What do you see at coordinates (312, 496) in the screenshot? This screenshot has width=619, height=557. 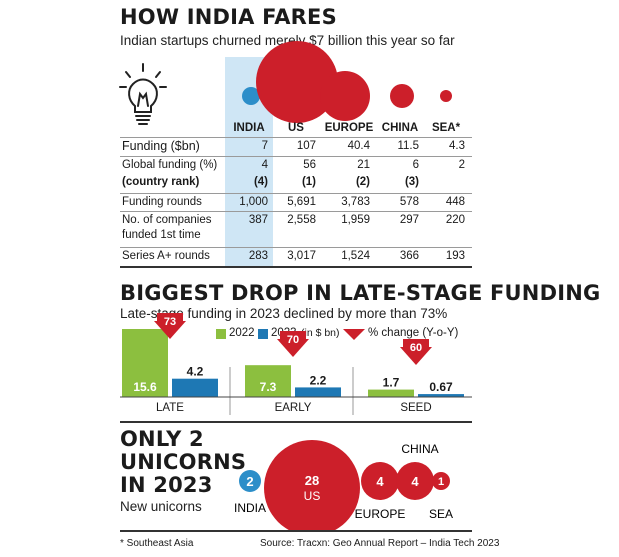 I see `unicorn-label-us: US` at bounding box center [312, 496].